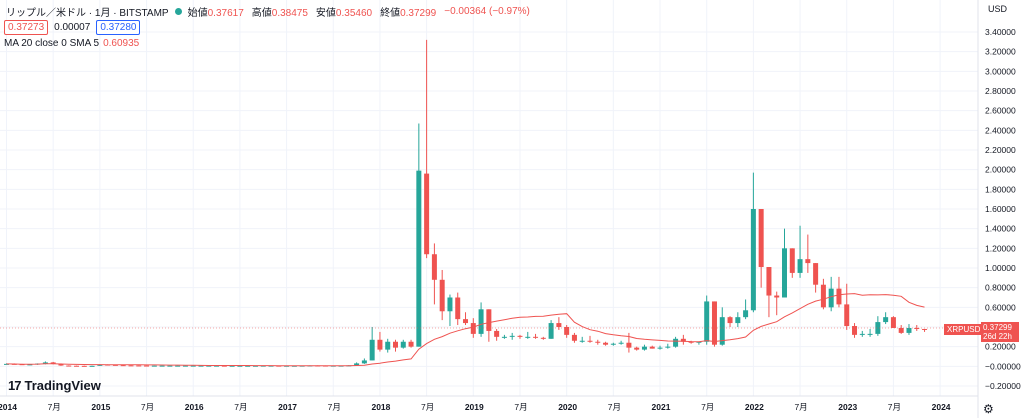 This screenshot has width=1024, height=418. I want to click on time-tick-label: 2016, so click(194, 407).